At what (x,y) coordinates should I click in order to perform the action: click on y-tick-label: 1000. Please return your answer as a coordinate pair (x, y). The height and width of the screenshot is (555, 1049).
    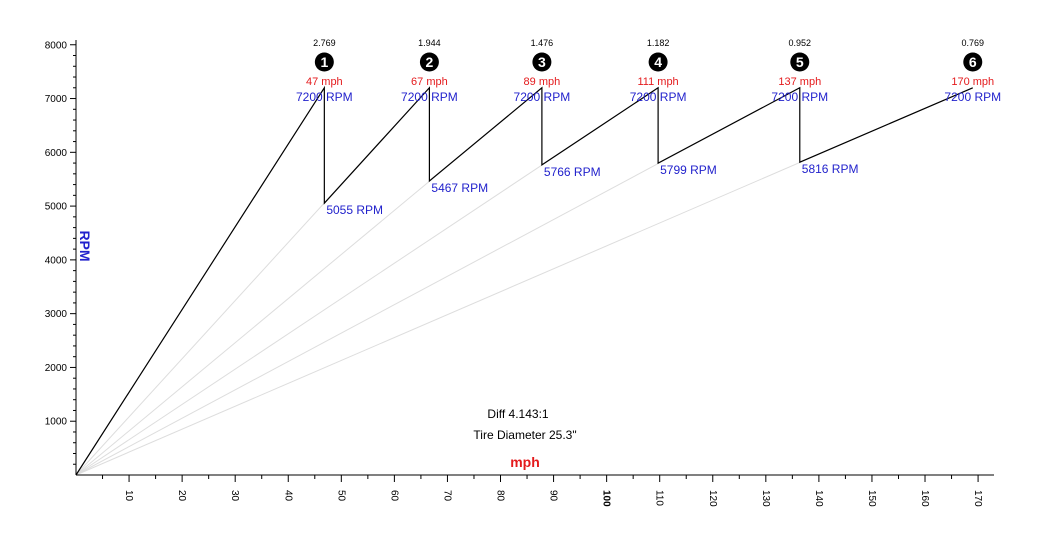
    Looking at the image, I should click on (56, 422).